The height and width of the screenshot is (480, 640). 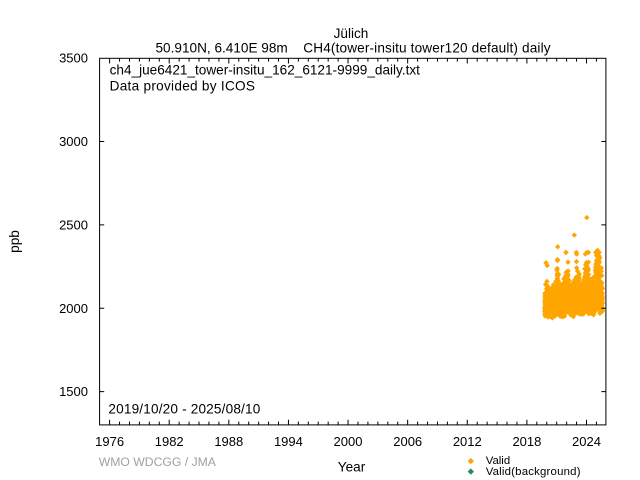 I want to click on svg-text: 1982, so click(x=169, y=441).